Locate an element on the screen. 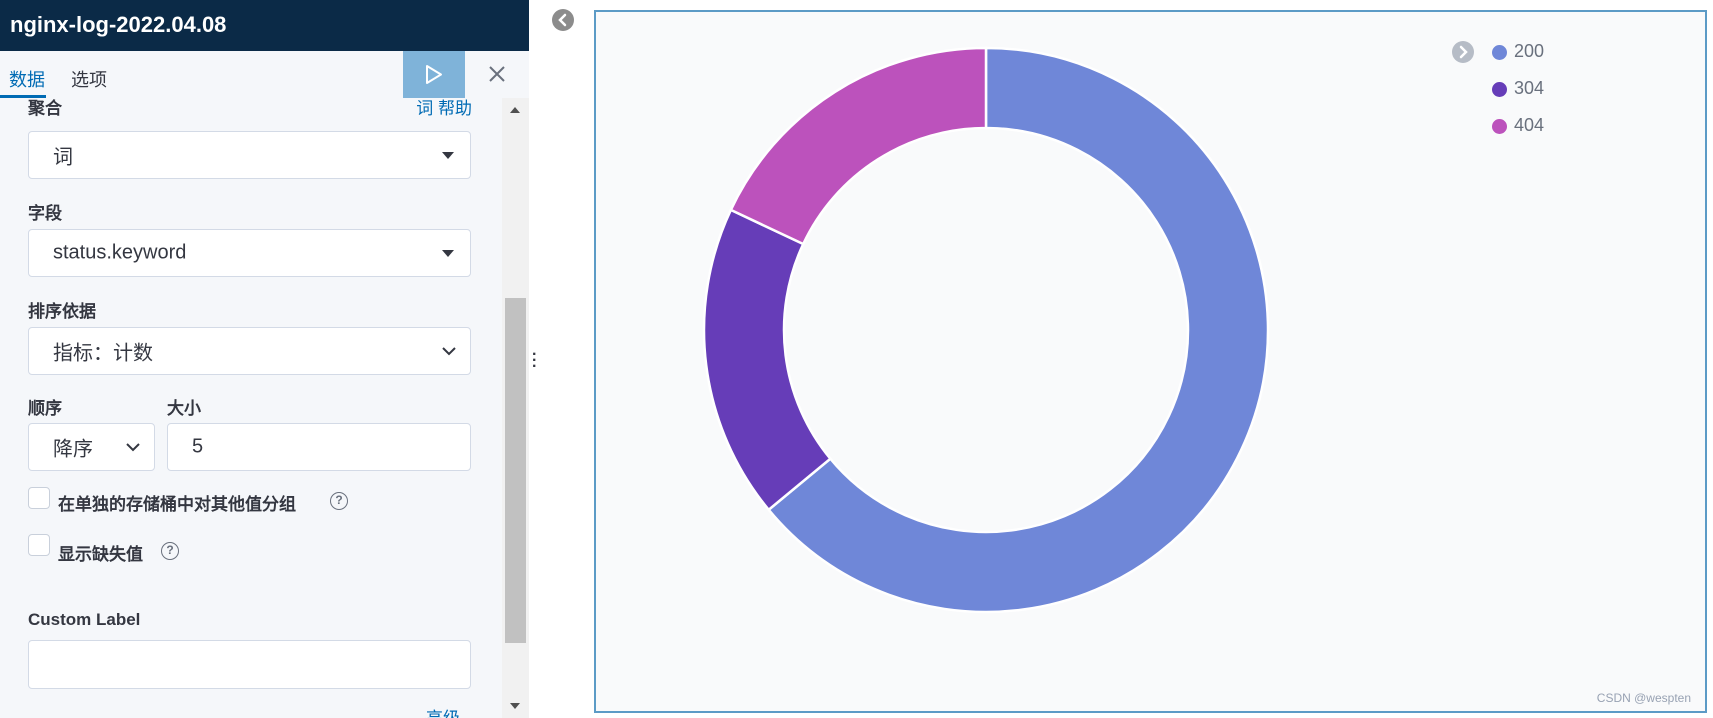 The image size is (1713, 718). show-missing-checkbox is located at coordinates (39, 545).